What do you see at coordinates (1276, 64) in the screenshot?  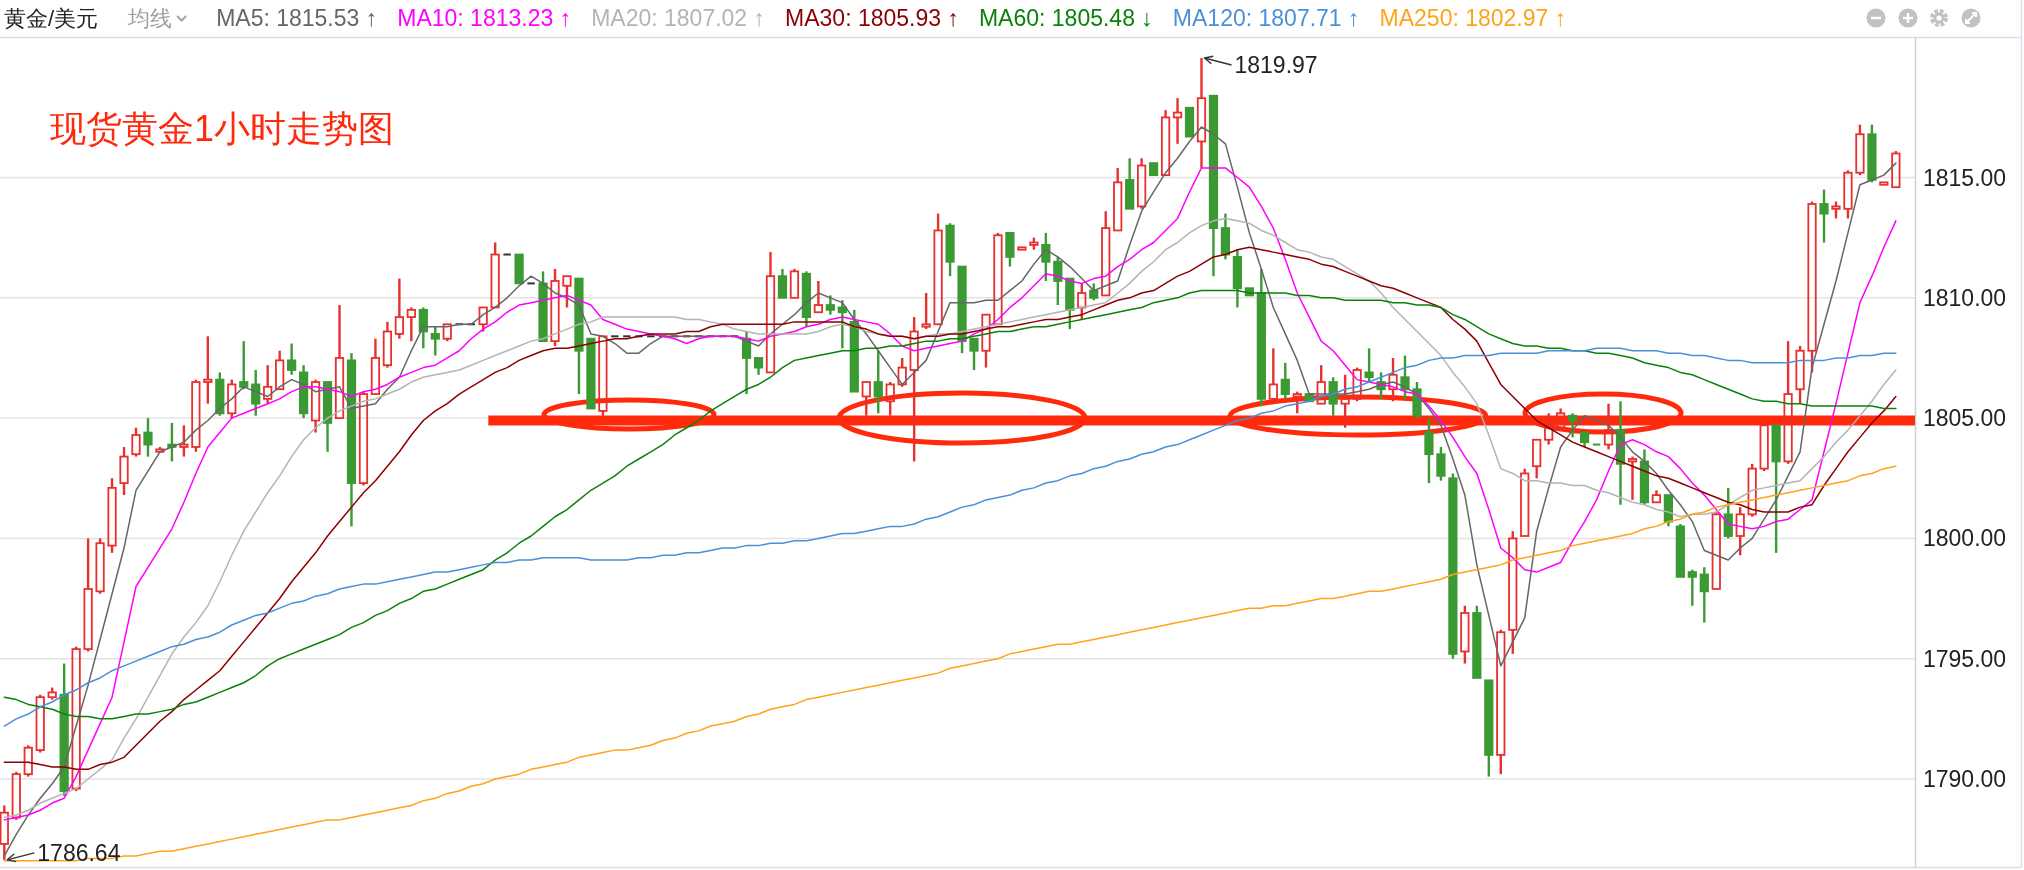 I see `annotation: 1819.97` at bounding box center [1276, 64].